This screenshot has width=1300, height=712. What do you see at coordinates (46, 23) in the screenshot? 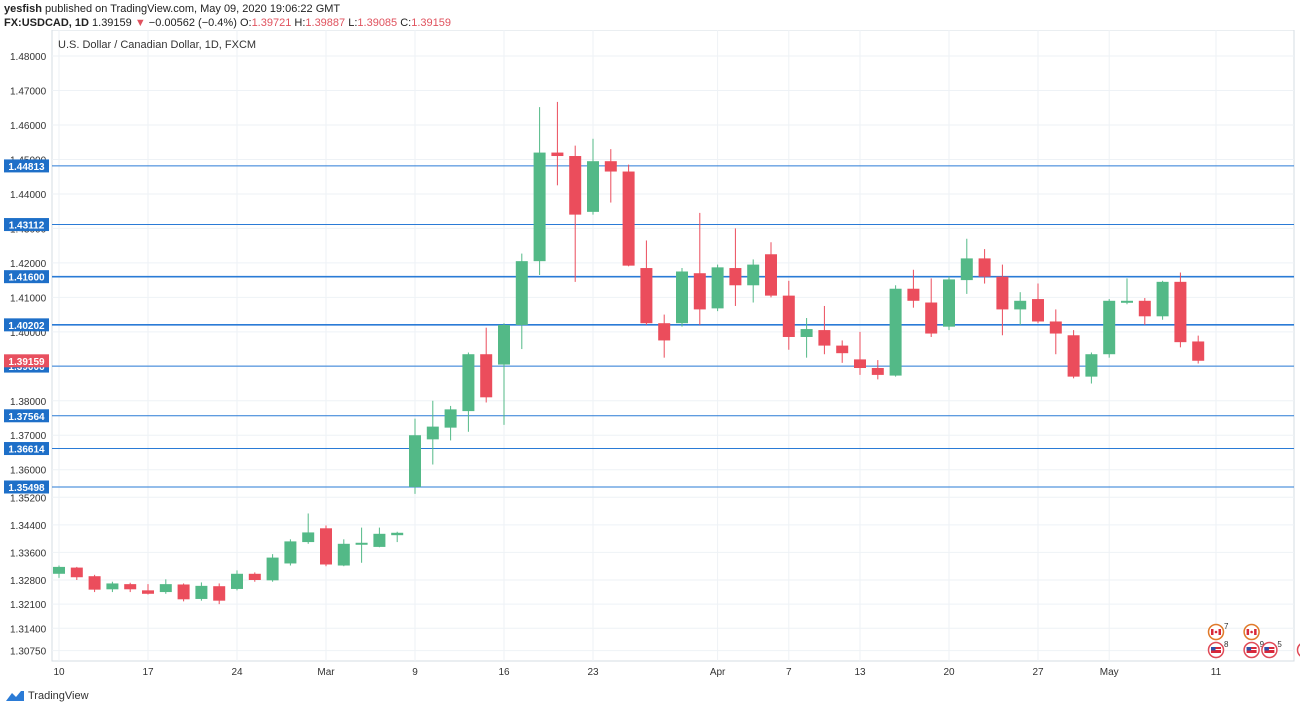
I see `symbol-label: FX:USDCAD, 1D` at bounding box center [46, 23].